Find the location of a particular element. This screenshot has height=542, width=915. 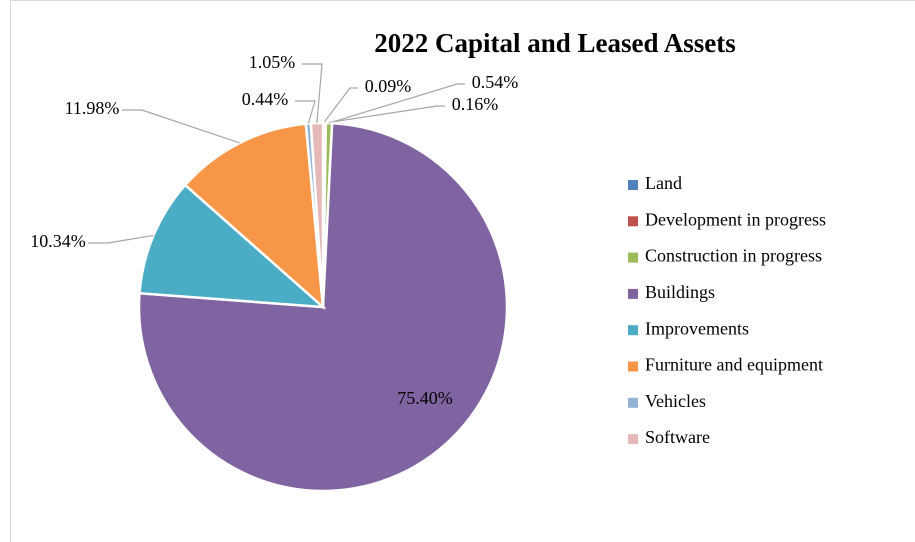

data-label: 0.09% is located at coordinates (388, 86).